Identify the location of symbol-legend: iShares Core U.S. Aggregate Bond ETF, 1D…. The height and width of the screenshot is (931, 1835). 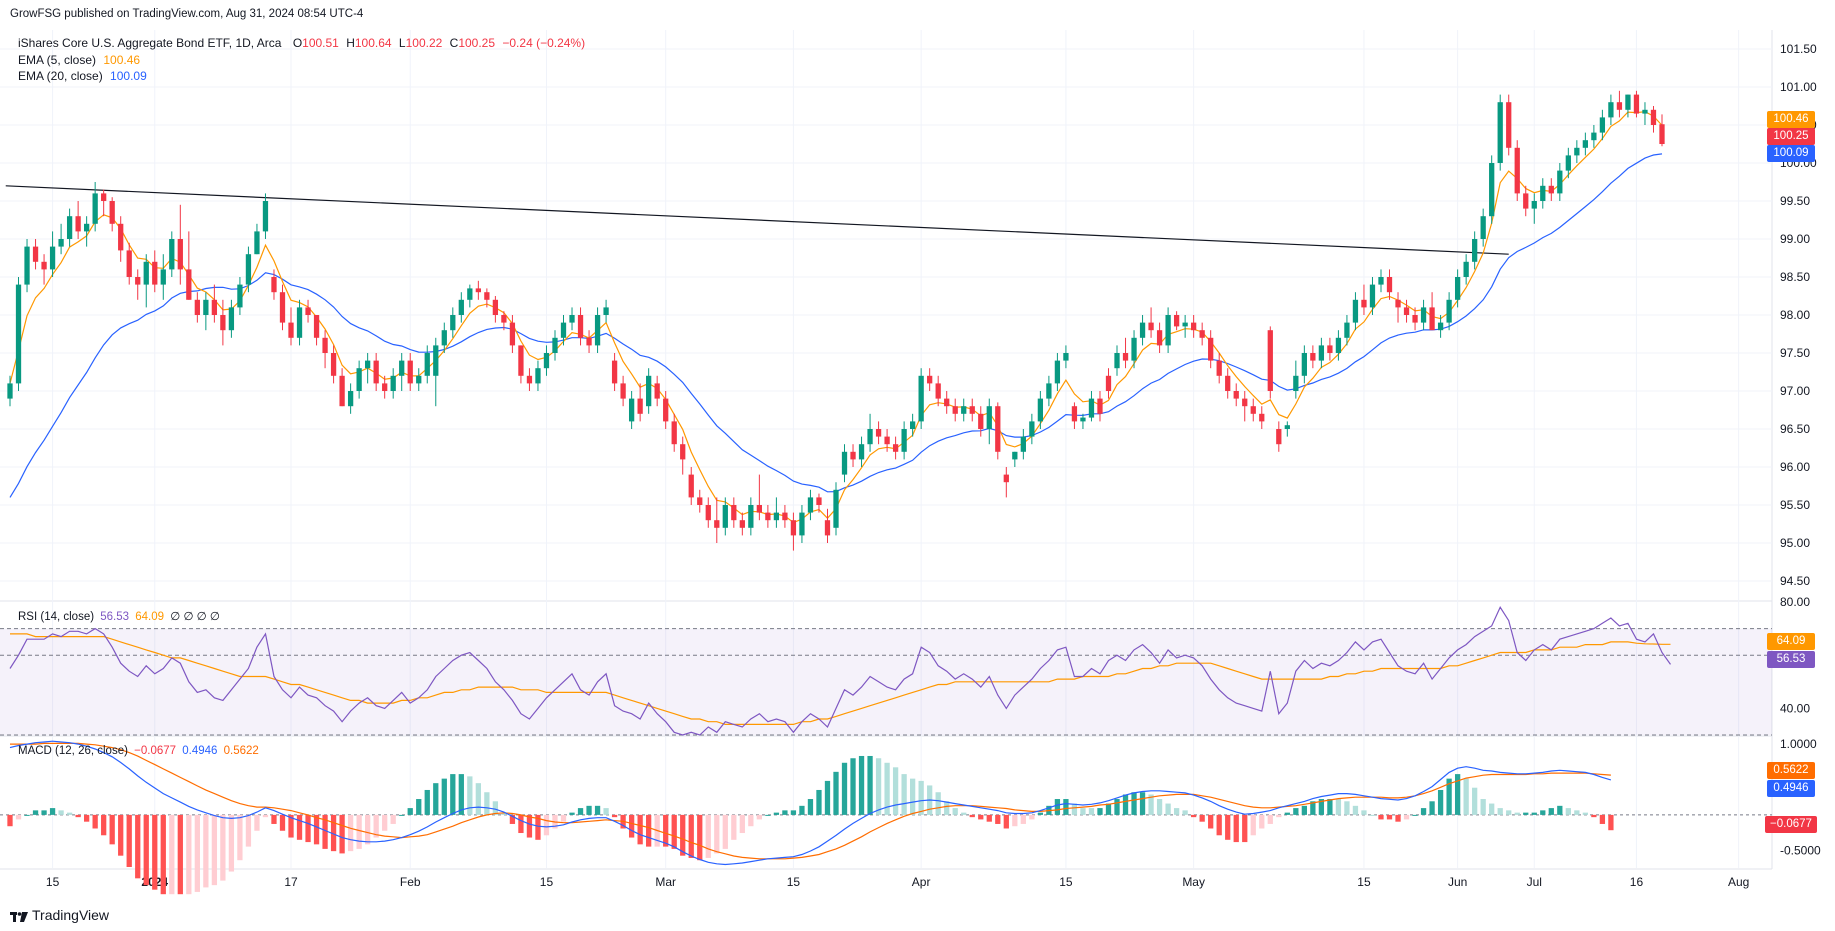
(301, 43).